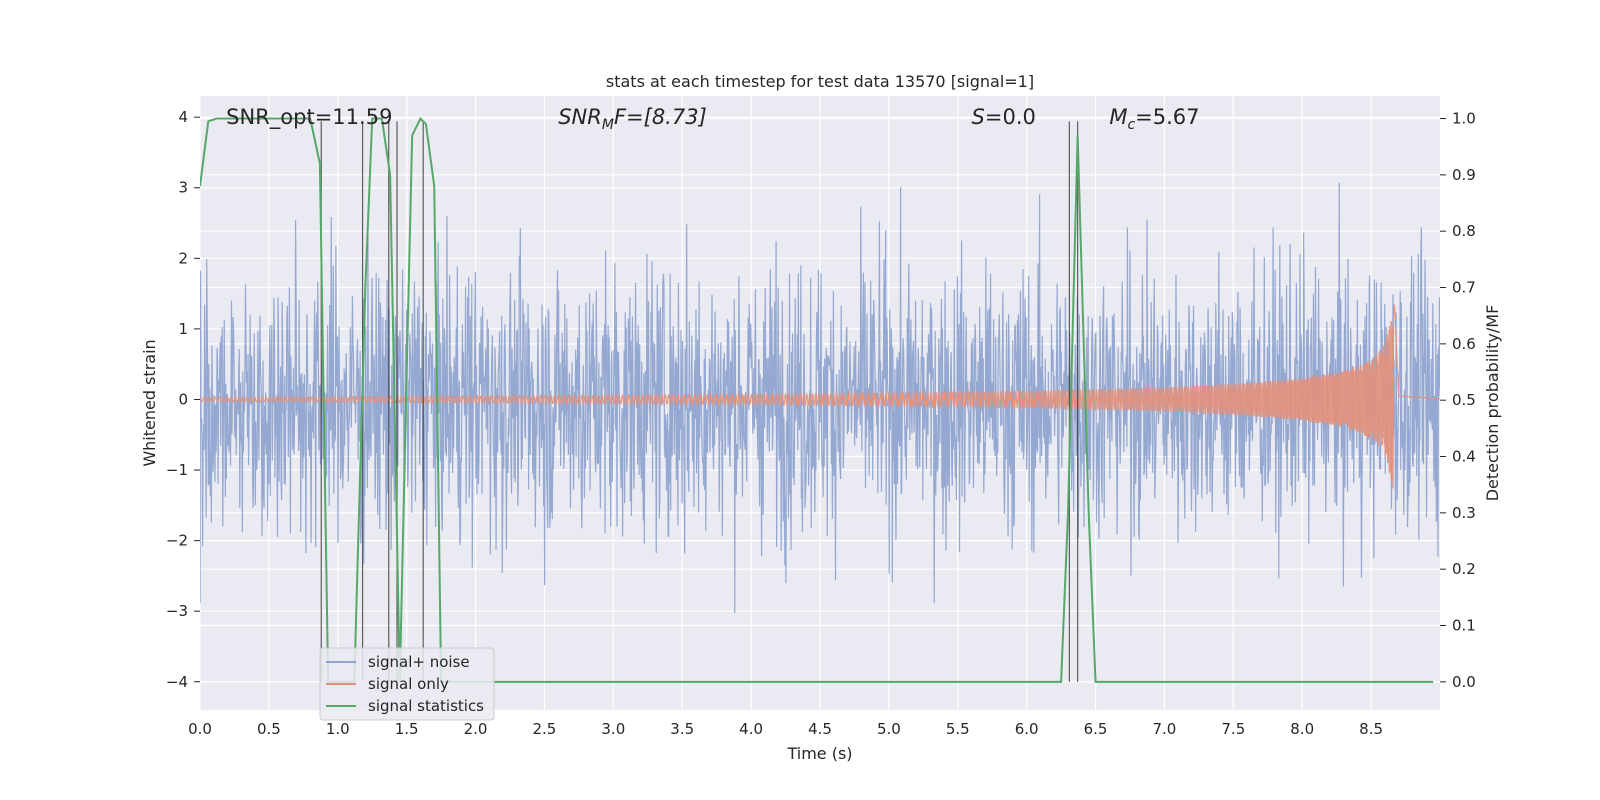 This screenshot has height=800, width=1600. I want to click on x-tick-label: 2.0, so click(476, 729).